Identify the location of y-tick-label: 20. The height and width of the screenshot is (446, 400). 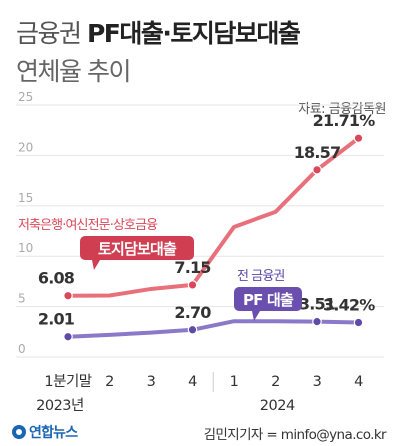
(25, 147).